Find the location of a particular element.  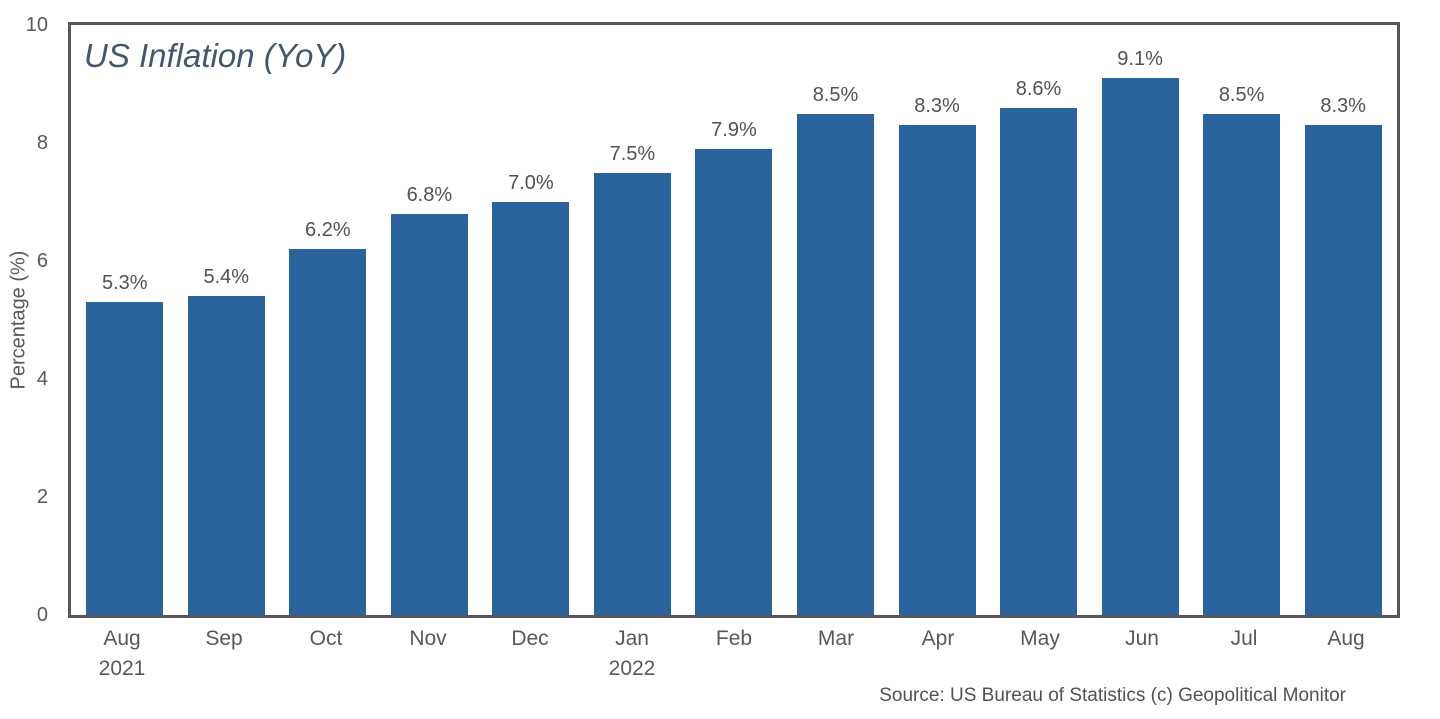

x-tick-month: Jun is located at coordinates (1142, 638).